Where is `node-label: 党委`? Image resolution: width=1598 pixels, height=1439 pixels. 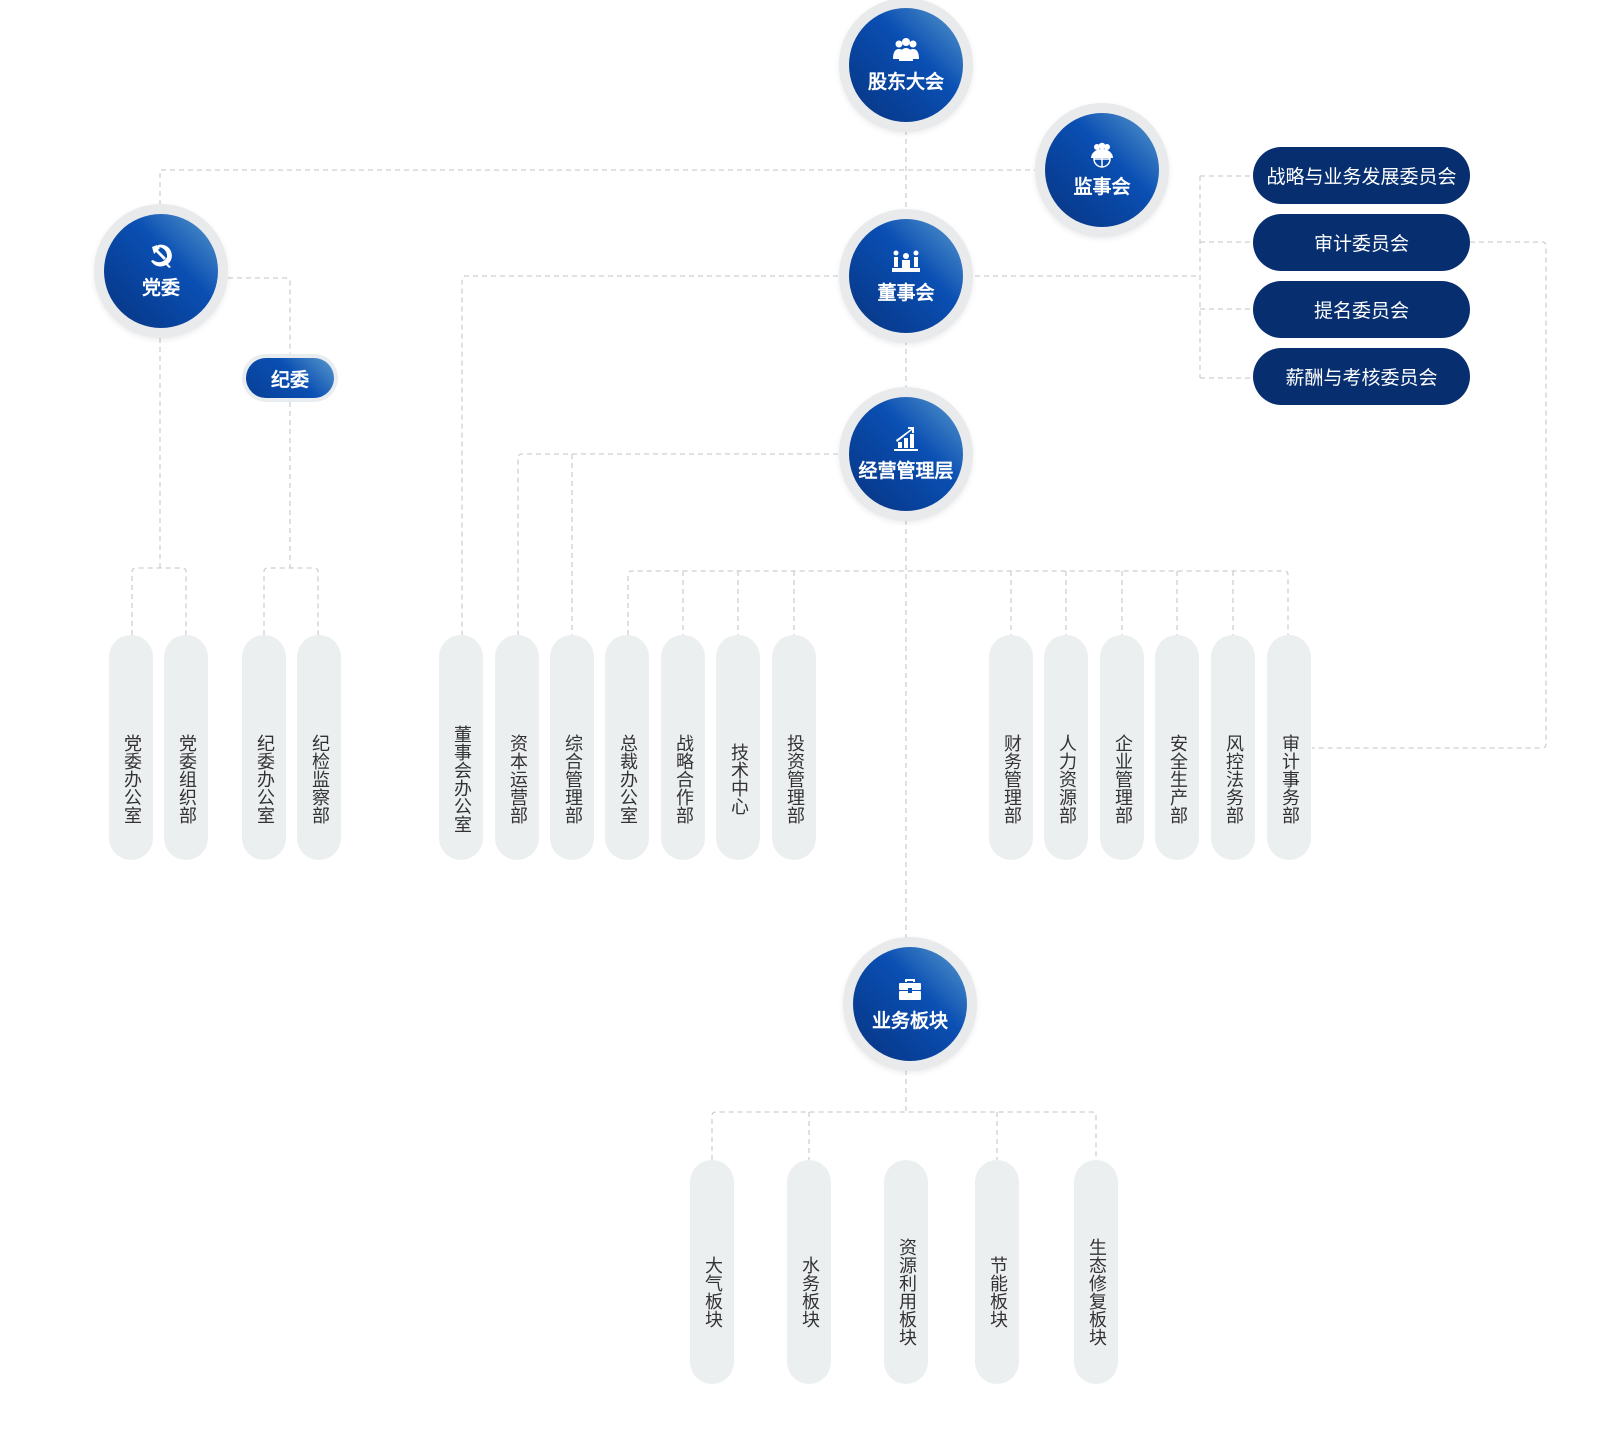 node-label: 党委 is located at coordinates (160, 287).